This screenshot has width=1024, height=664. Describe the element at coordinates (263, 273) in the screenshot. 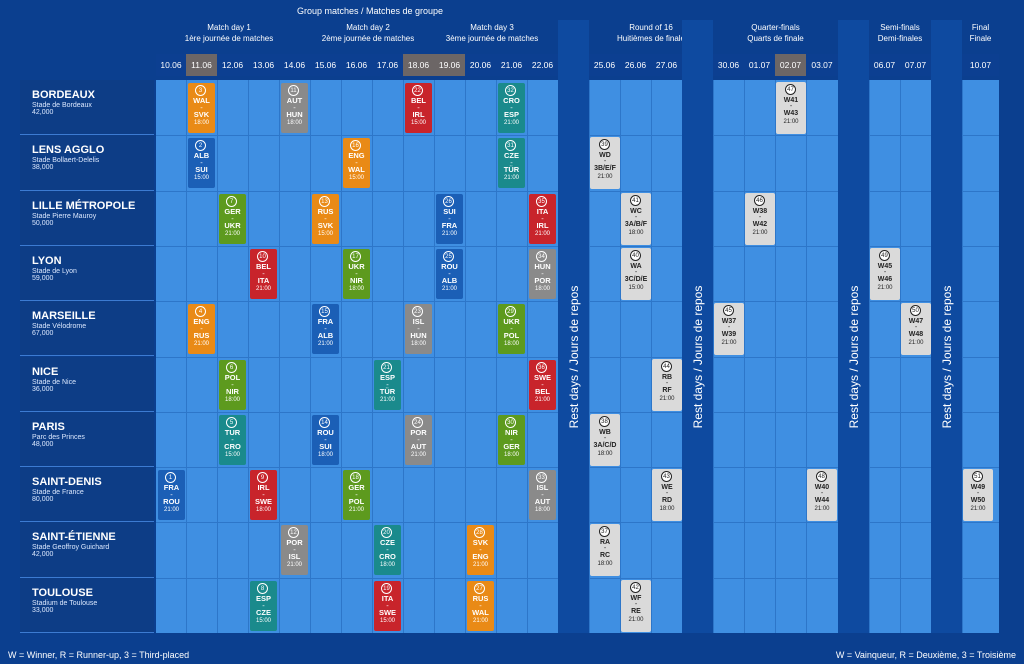

I see `match-card: 10 BEL - ITA 21:00` at that location.